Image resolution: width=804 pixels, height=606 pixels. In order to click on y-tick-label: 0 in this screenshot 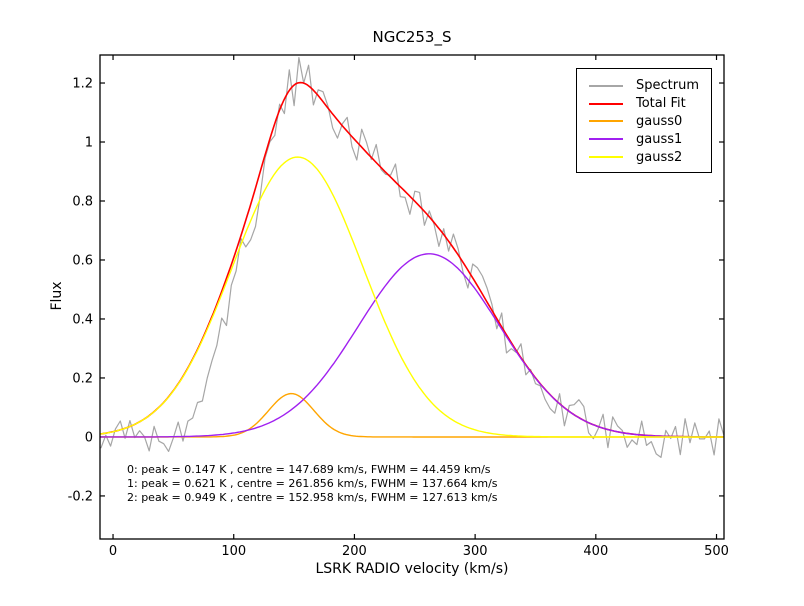, I will do `click(89, 437)`.